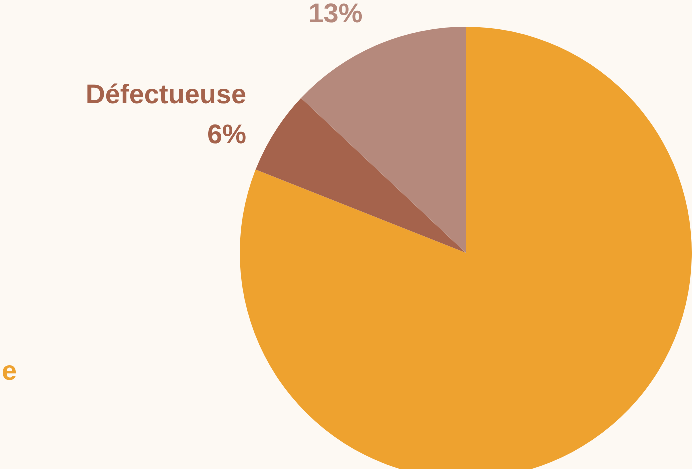 The image size is (692, 469). Describe the element at coordinates (226, 135) in the screenshot. I see `data-label: 6%` at that location.